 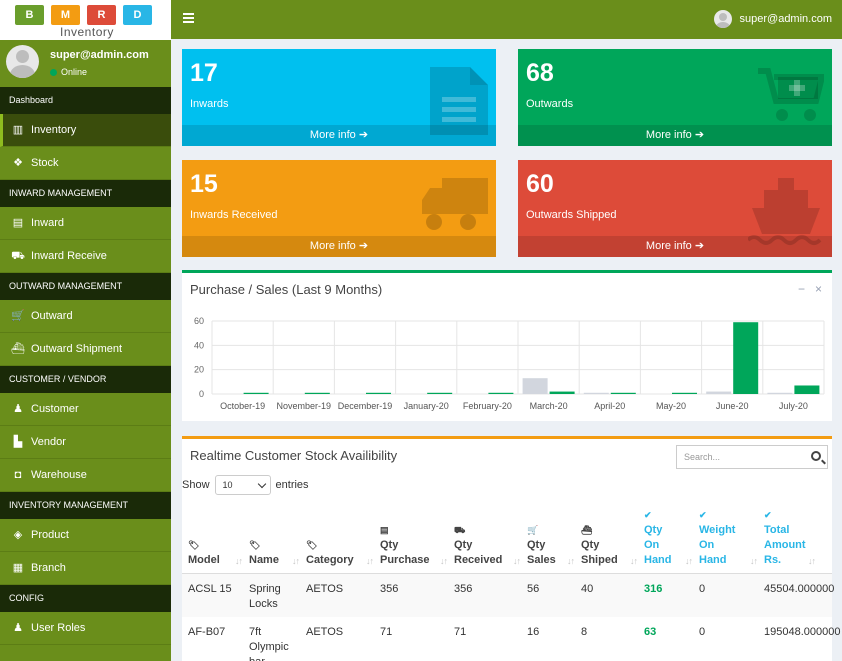 I want to click on top-user-menu: super@admin.com, so click(x=772, y=19).